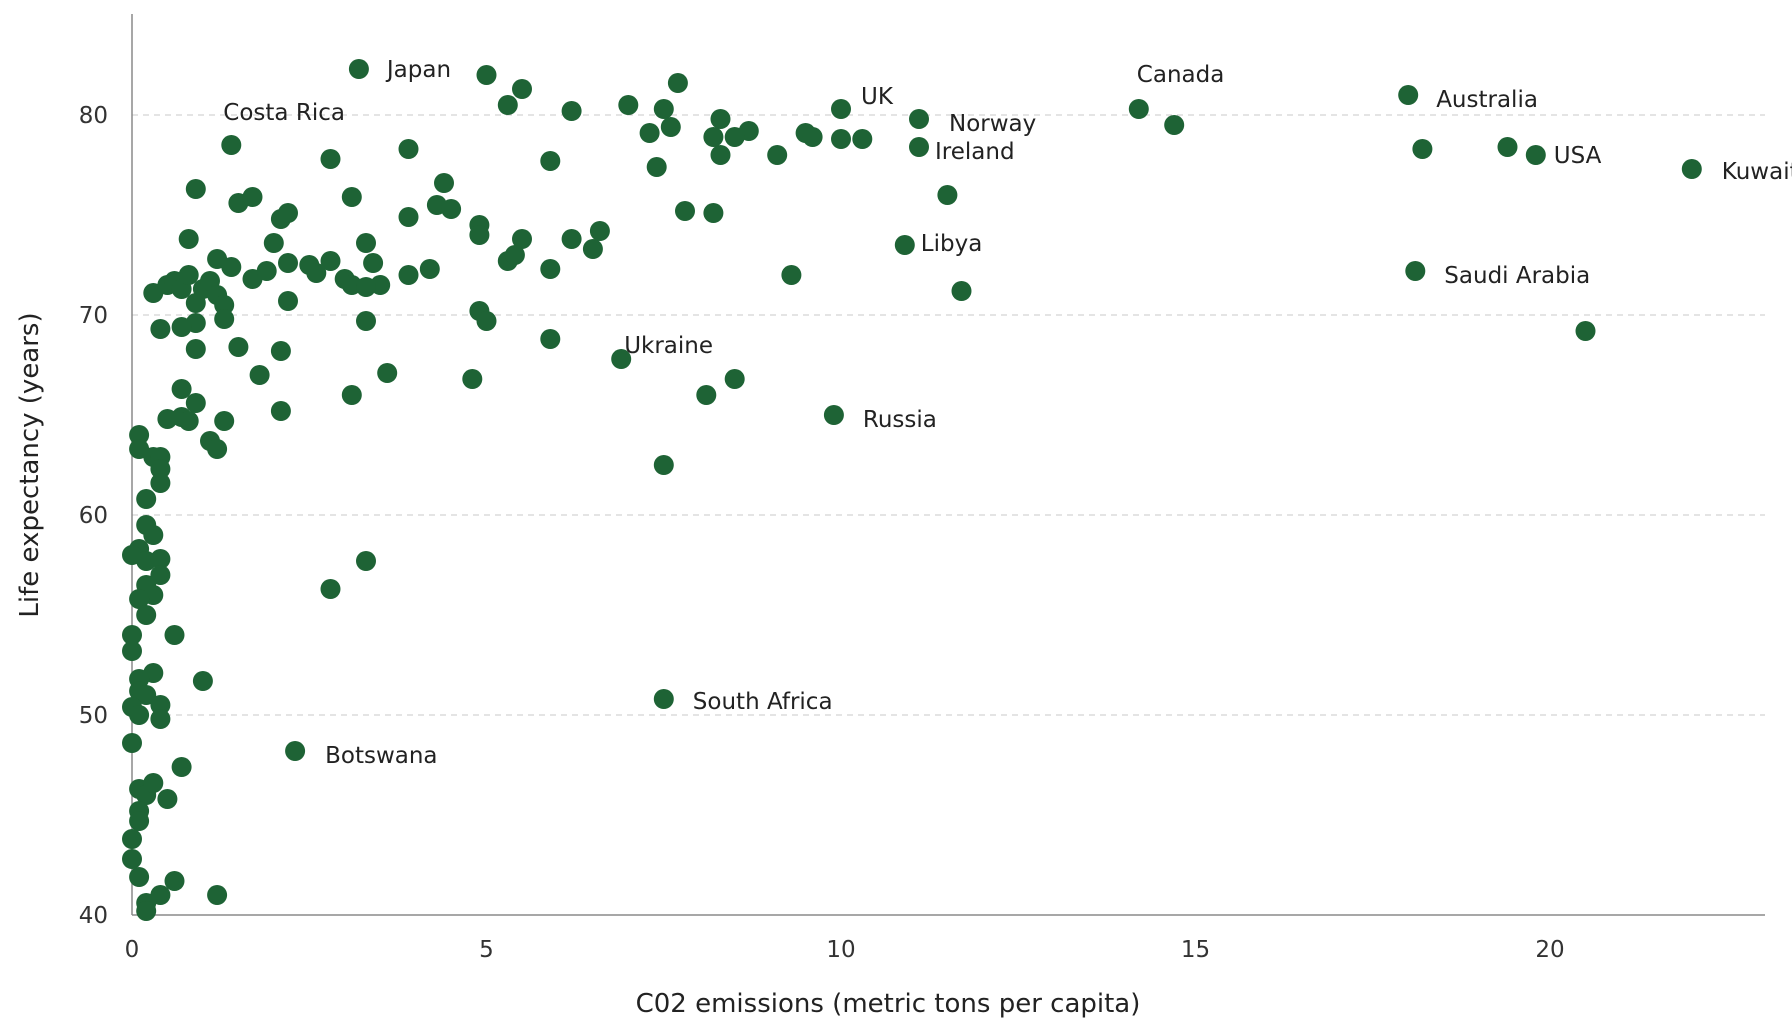  What do you see at coordinates (840, 950) in the screenshot?
I see `x-tick-label: 10` at bounding box center [840, 950].